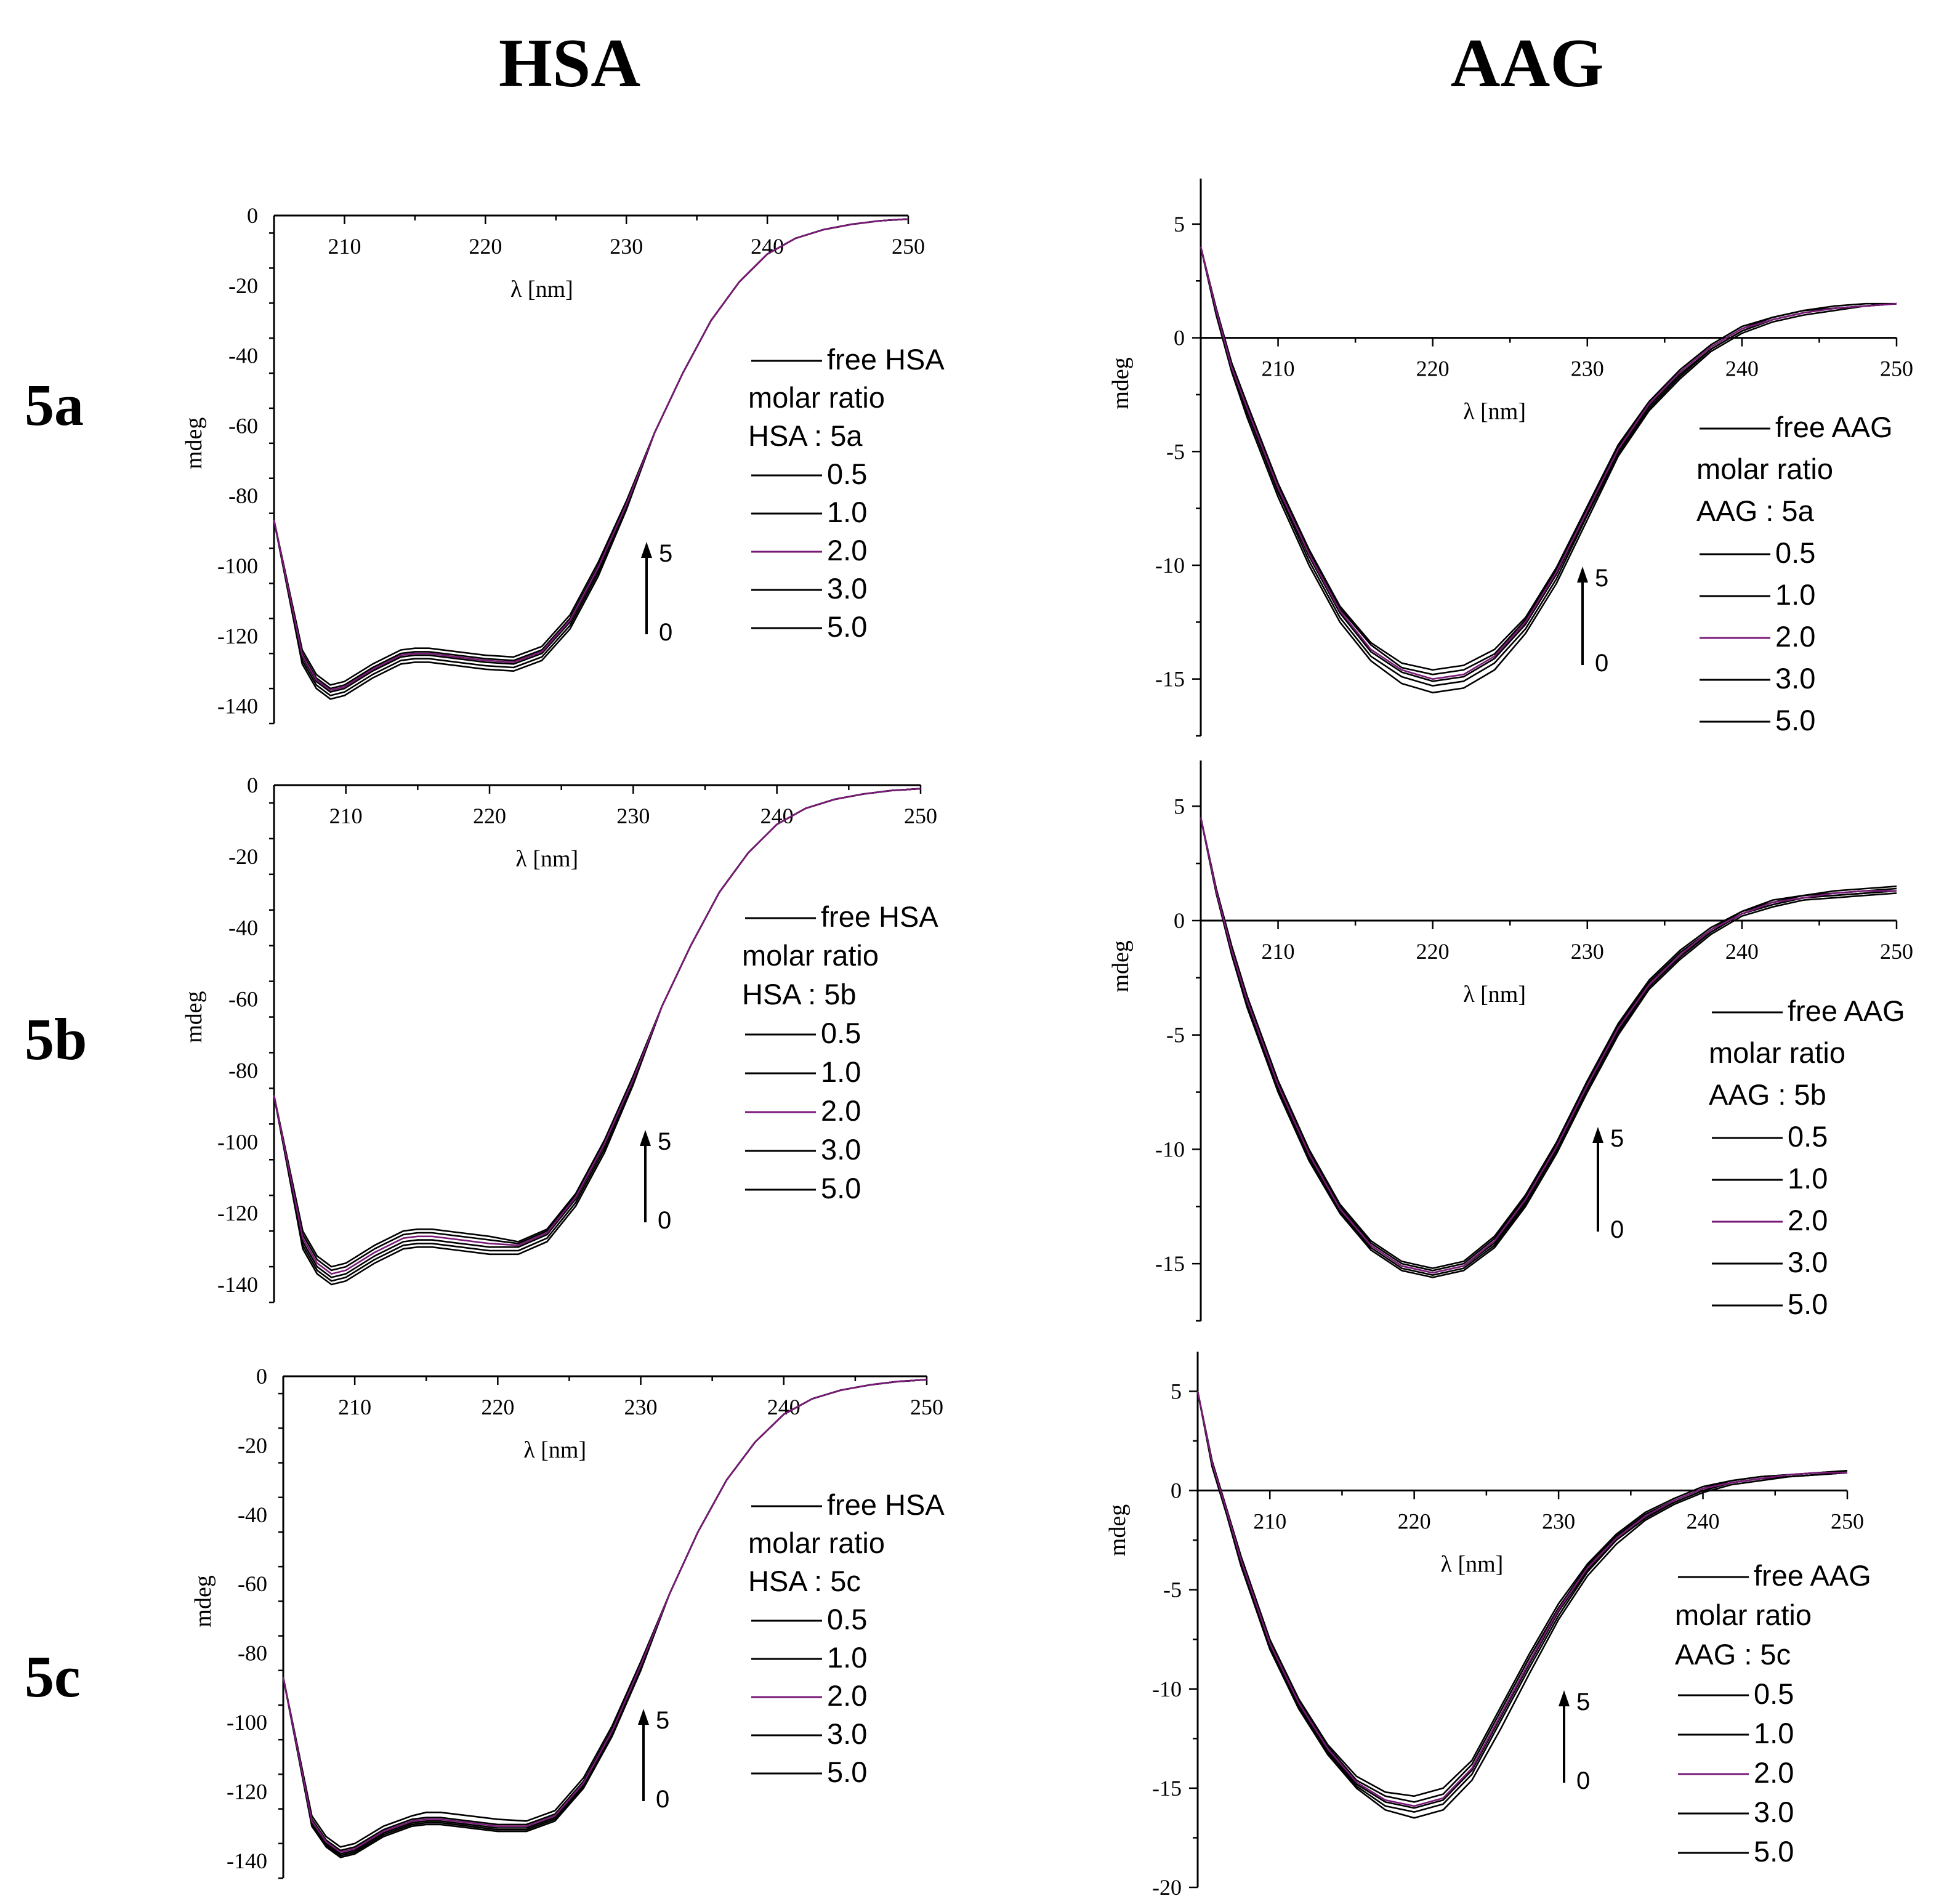 This screenshot has height=1904, width=1952. Describe the element at coordinates (243, 999) in the screenshot. I see `y-tick-label: -60` at that location.